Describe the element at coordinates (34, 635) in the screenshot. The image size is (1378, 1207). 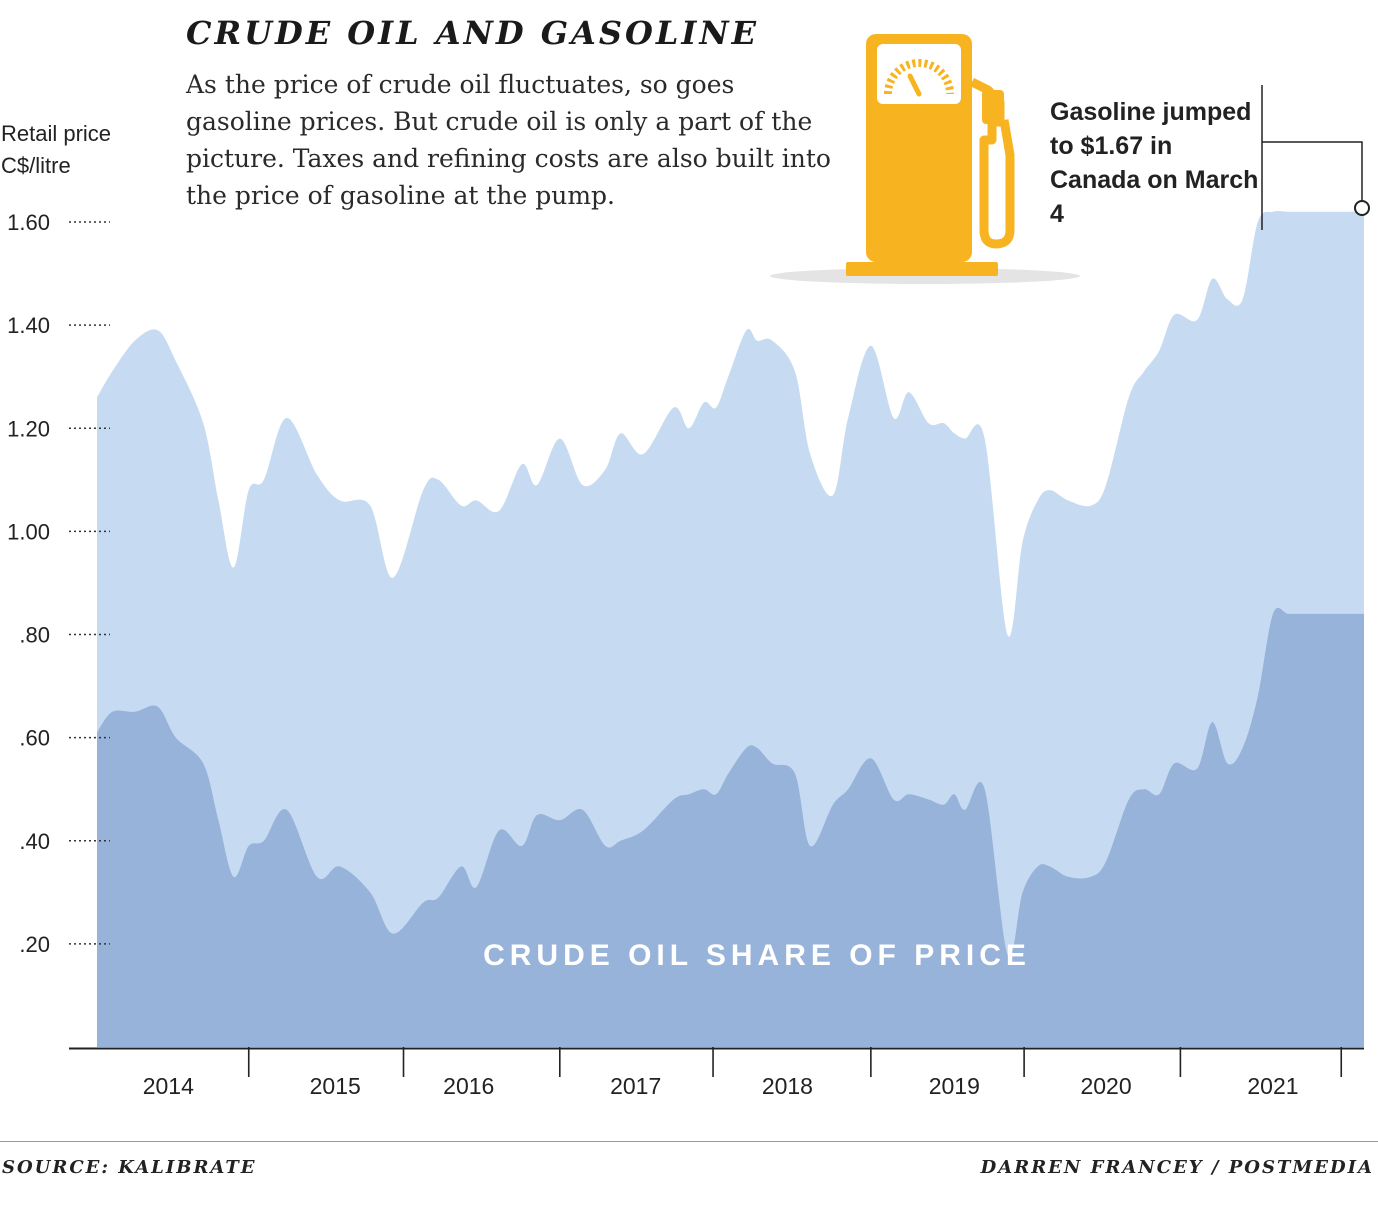
I see `y-tick-label: .80` at that location.